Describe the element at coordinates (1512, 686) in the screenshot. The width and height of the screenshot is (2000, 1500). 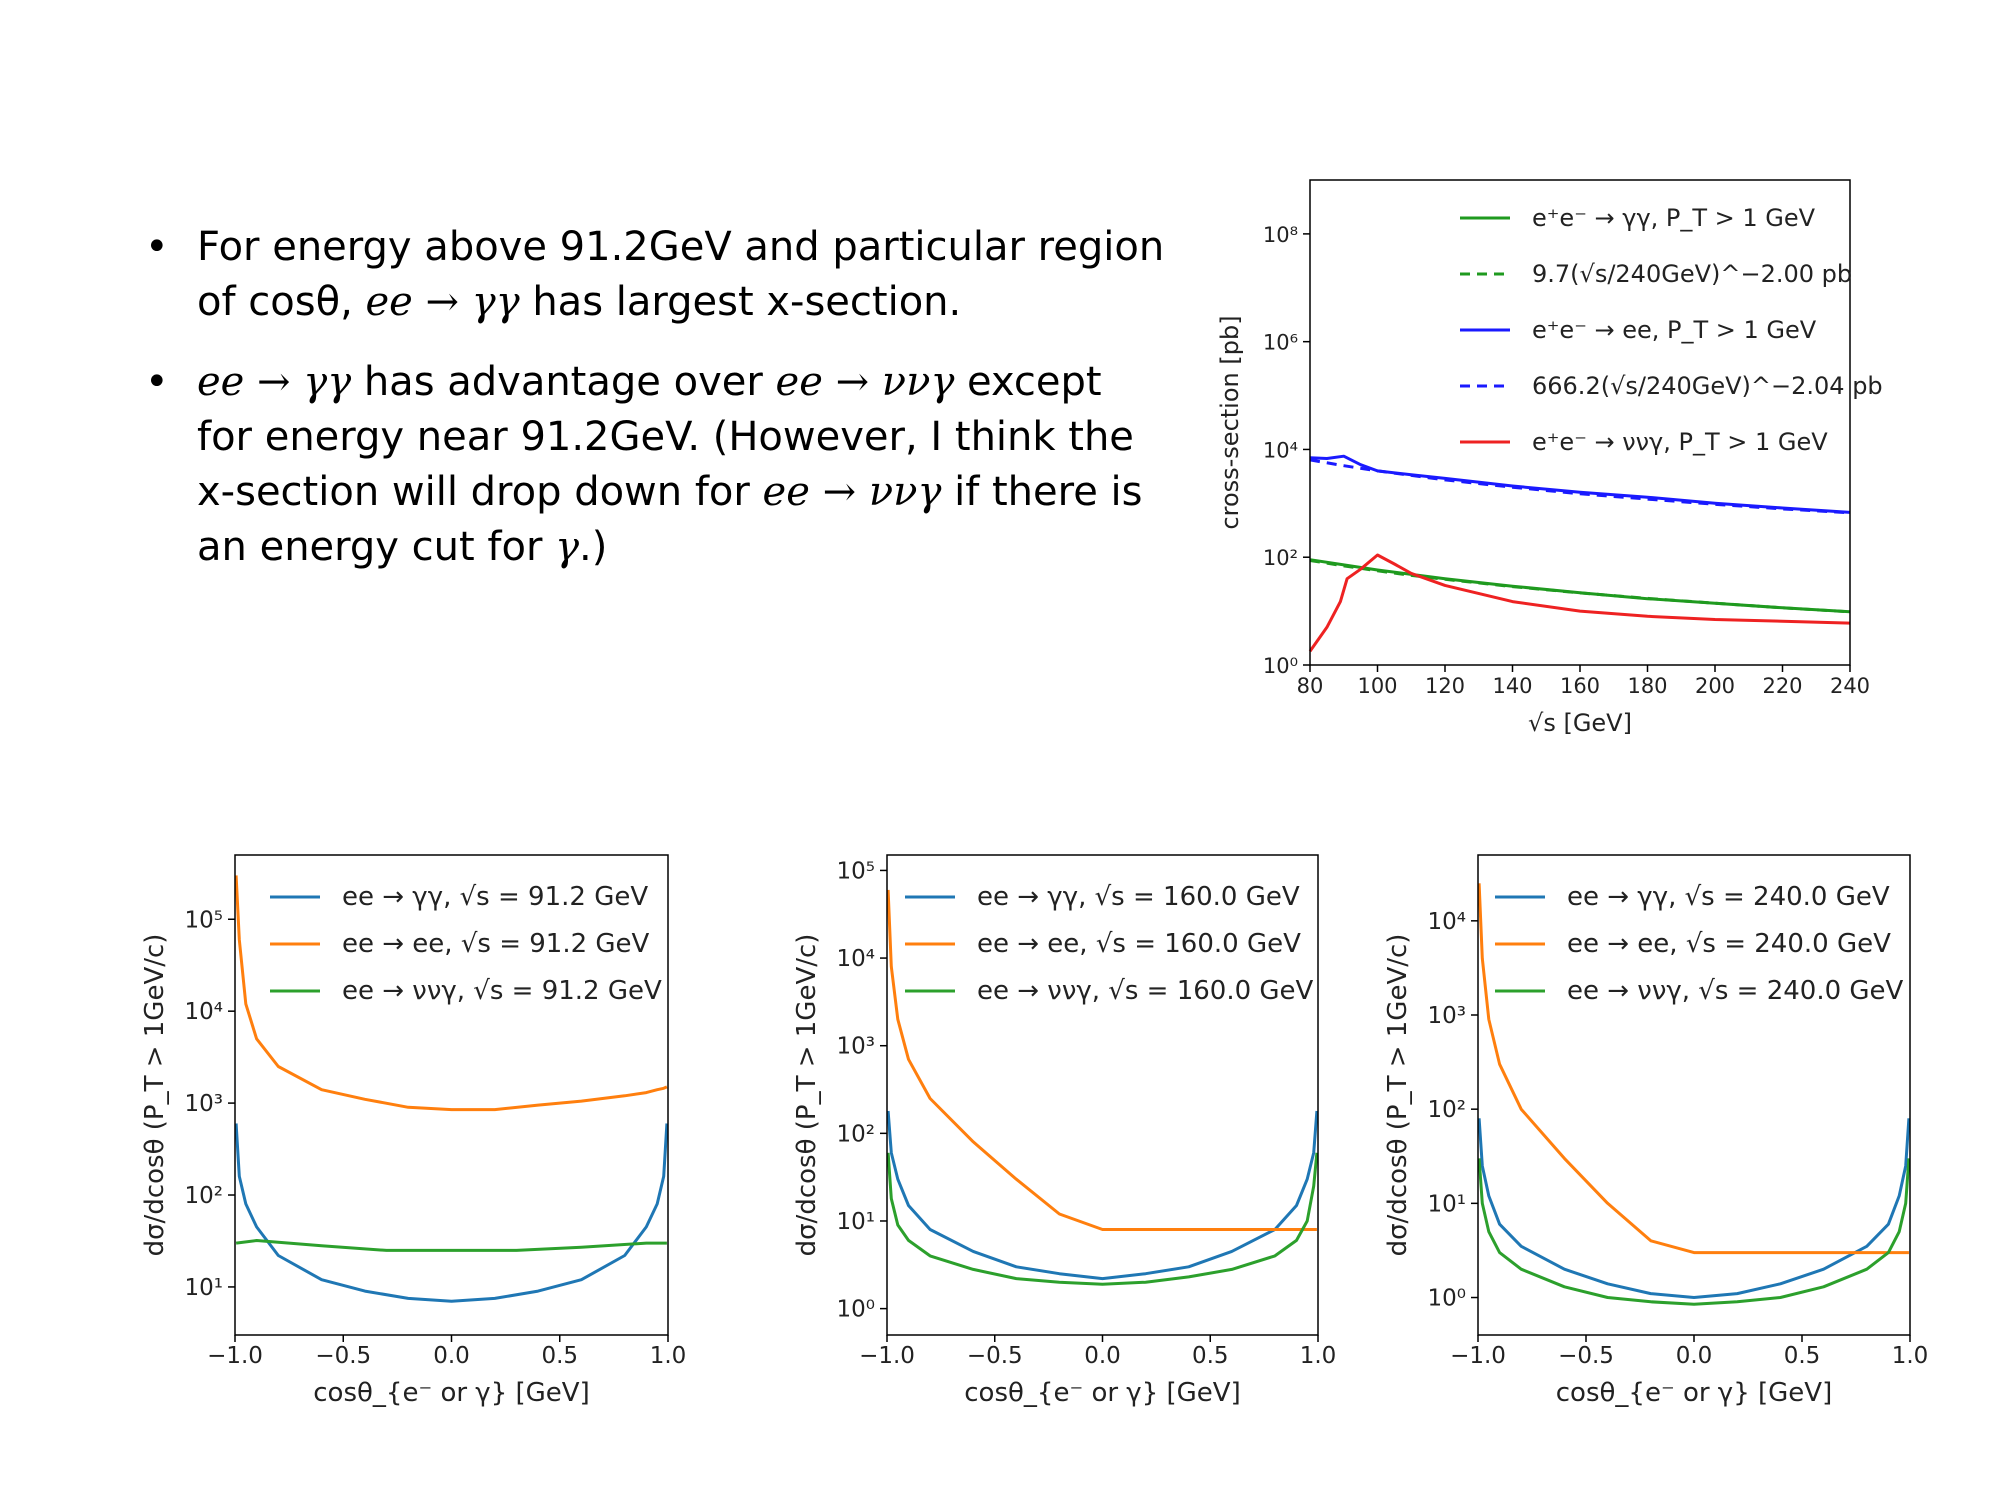
I see `x-tick-label: 140` at that location.